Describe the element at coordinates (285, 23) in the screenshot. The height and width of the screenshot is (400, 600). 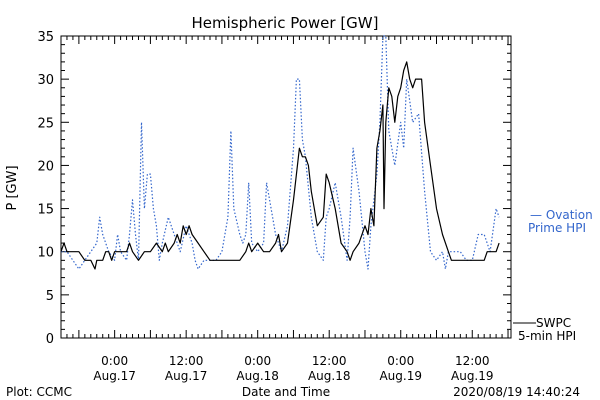
I see `chart-title: Hemispheric Power [GW]` at that location.